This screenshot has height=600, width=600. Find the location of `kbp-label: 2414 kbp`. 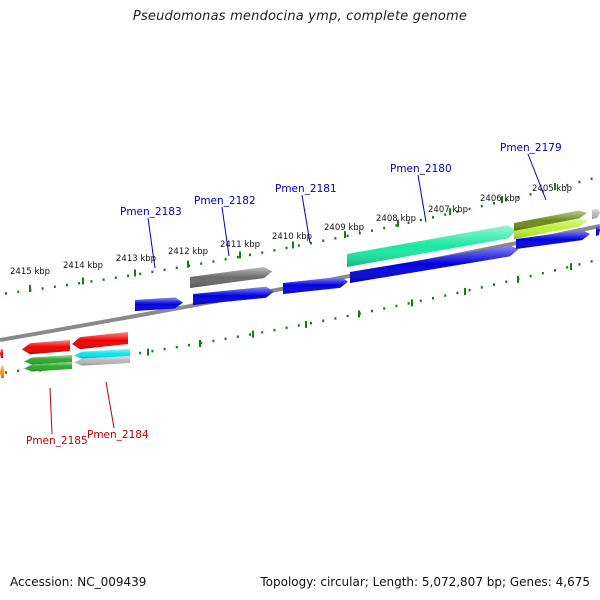

kbp-label: 2414 kbp is located at coordinates (83, 266).